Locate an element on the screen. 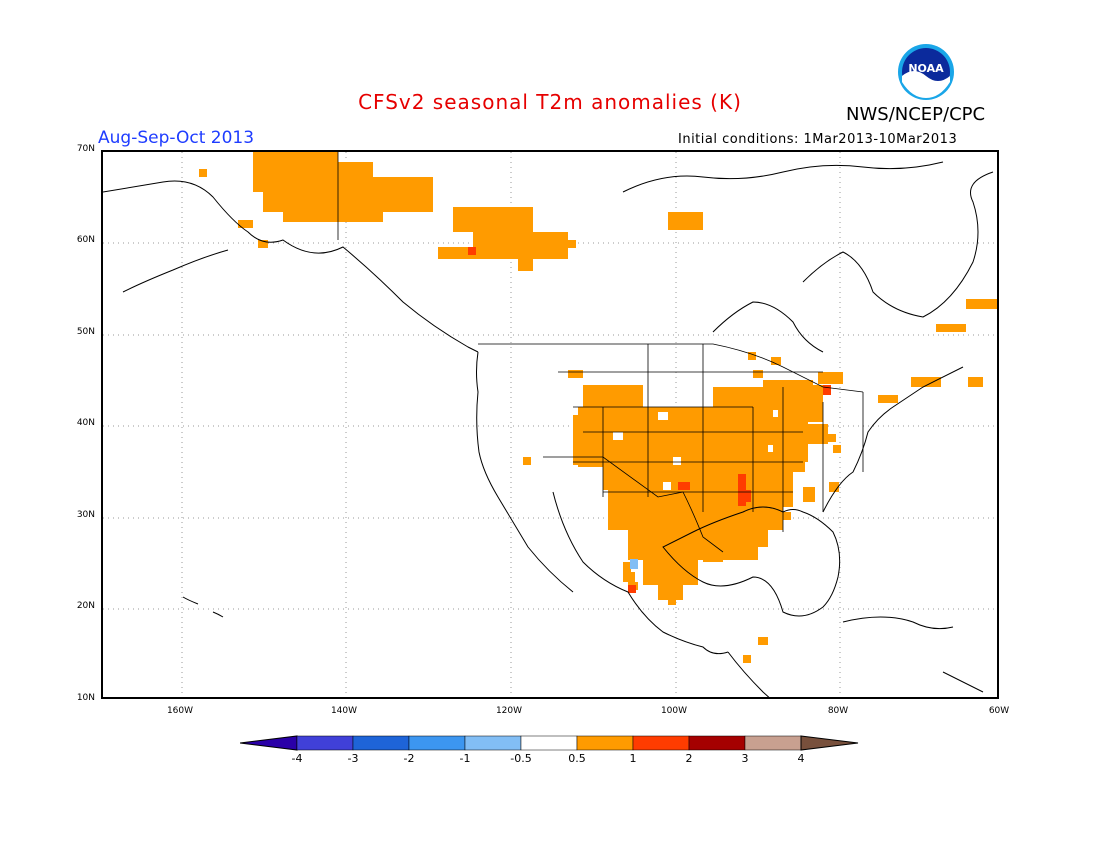  colorbar-label: 2 is located at coordinates (689, 758).